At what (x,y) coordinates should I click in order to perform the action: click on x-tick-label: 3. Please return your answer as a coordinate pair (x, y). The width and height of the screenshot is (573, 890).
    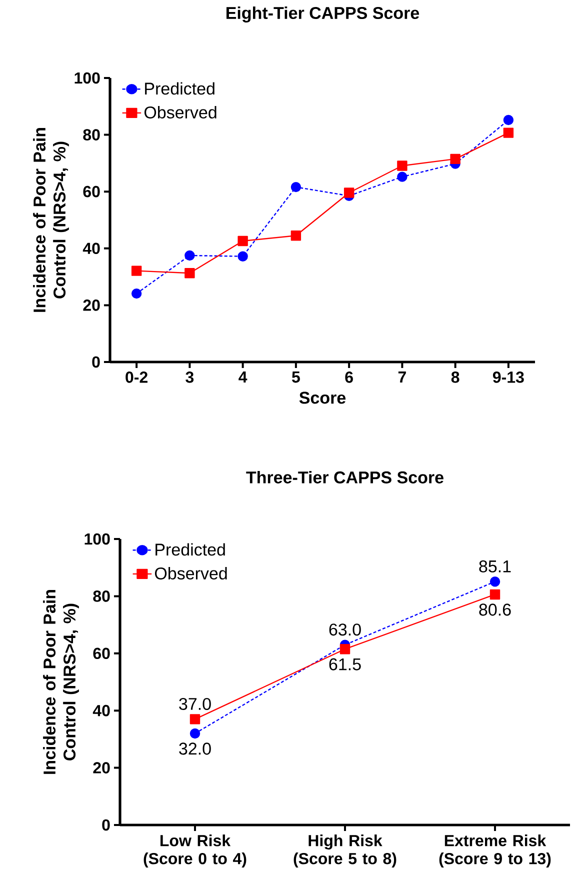
    Looking at the image, I should click on (190, 377).